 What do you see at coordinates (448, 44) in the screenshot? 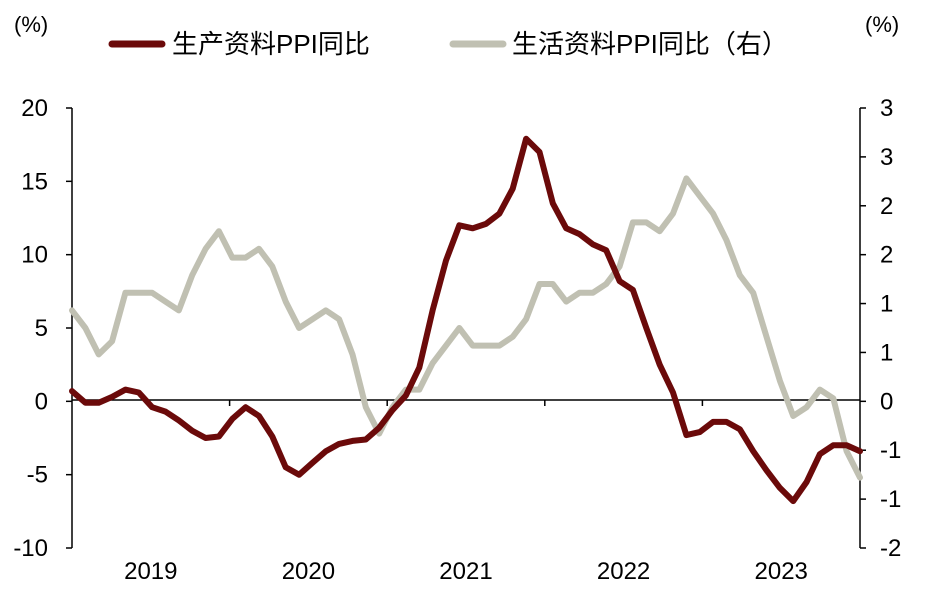
I see `legend: 生产资料PPI同比 生活资料PPI同比（右）` at bounding box center [448, 44].